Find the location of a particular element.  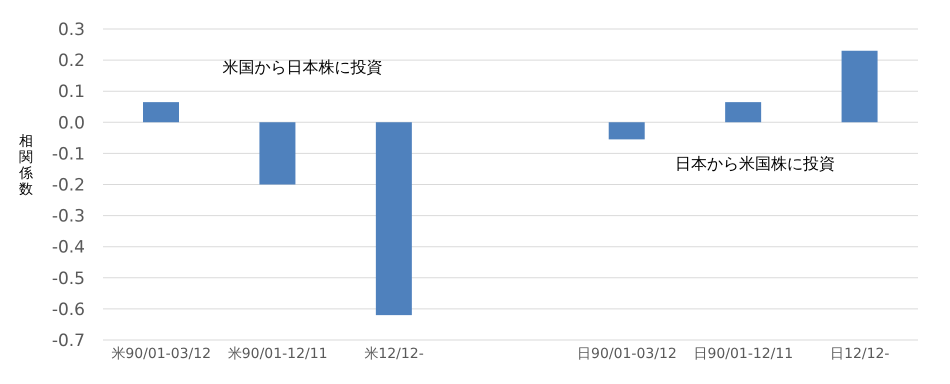

y-axis-title: 相関係数 is located at coordinates (25, 165).